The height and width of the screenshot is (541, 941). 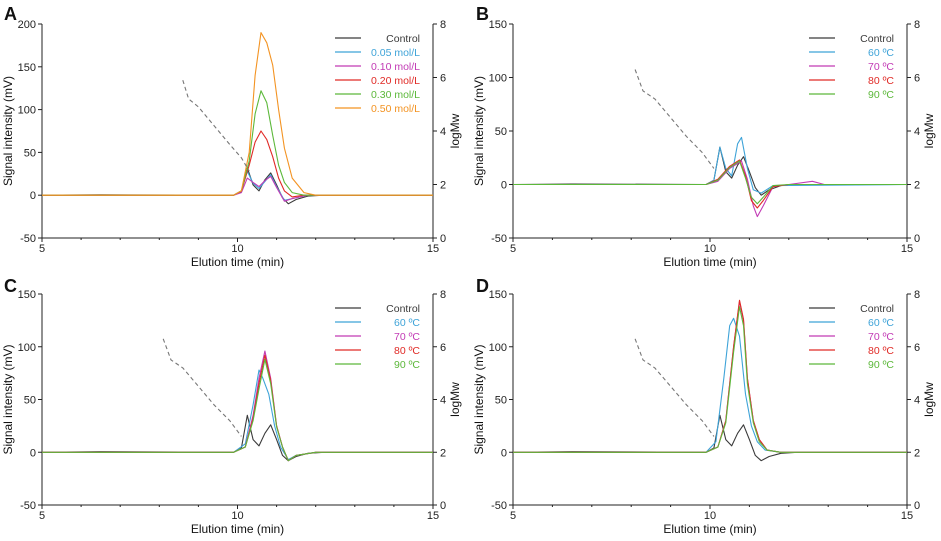 I want to click on panel-label: B, so click(x=482, y=14).